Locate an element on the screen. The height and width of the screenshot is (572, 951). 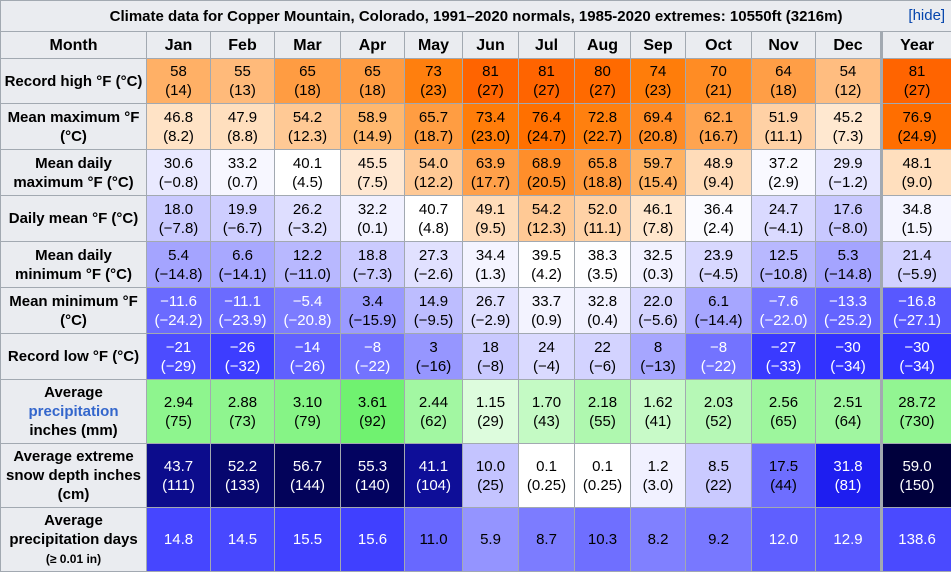
month-header-jan: Jan is located at coordinates (178, 45).